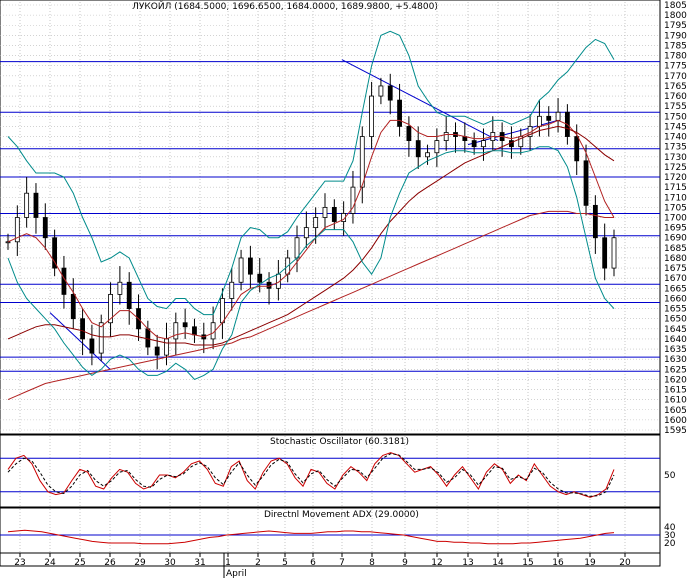  I want to click on x-tick-label-15: 15, so click(527, 563).